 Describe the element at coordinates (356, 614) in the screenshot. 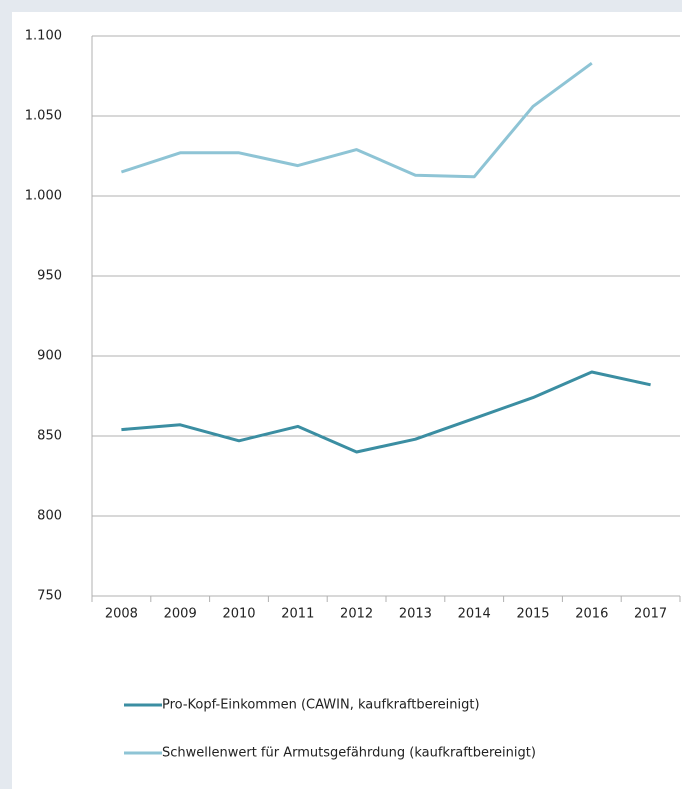

I see `x-tick-label: 2012` at that location.